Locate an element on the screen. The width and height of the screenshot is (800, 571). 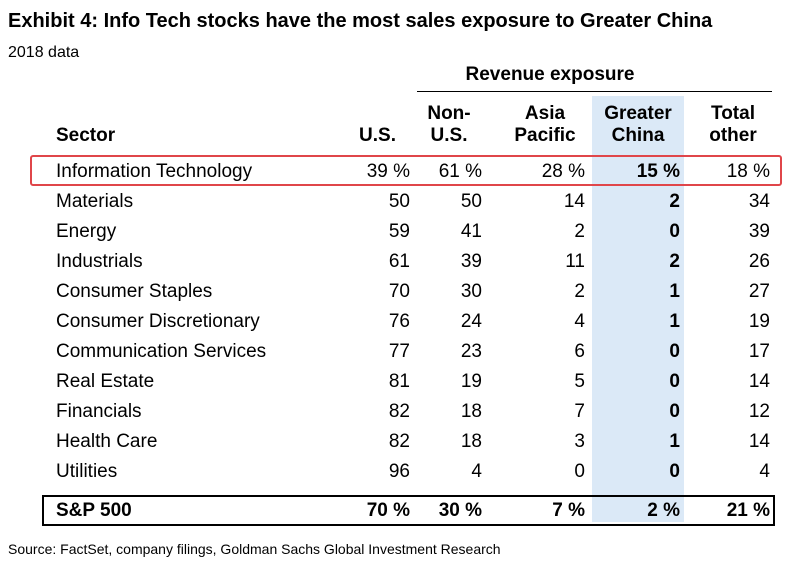
cell-us: 70 % is located at coordinates (388, 510).